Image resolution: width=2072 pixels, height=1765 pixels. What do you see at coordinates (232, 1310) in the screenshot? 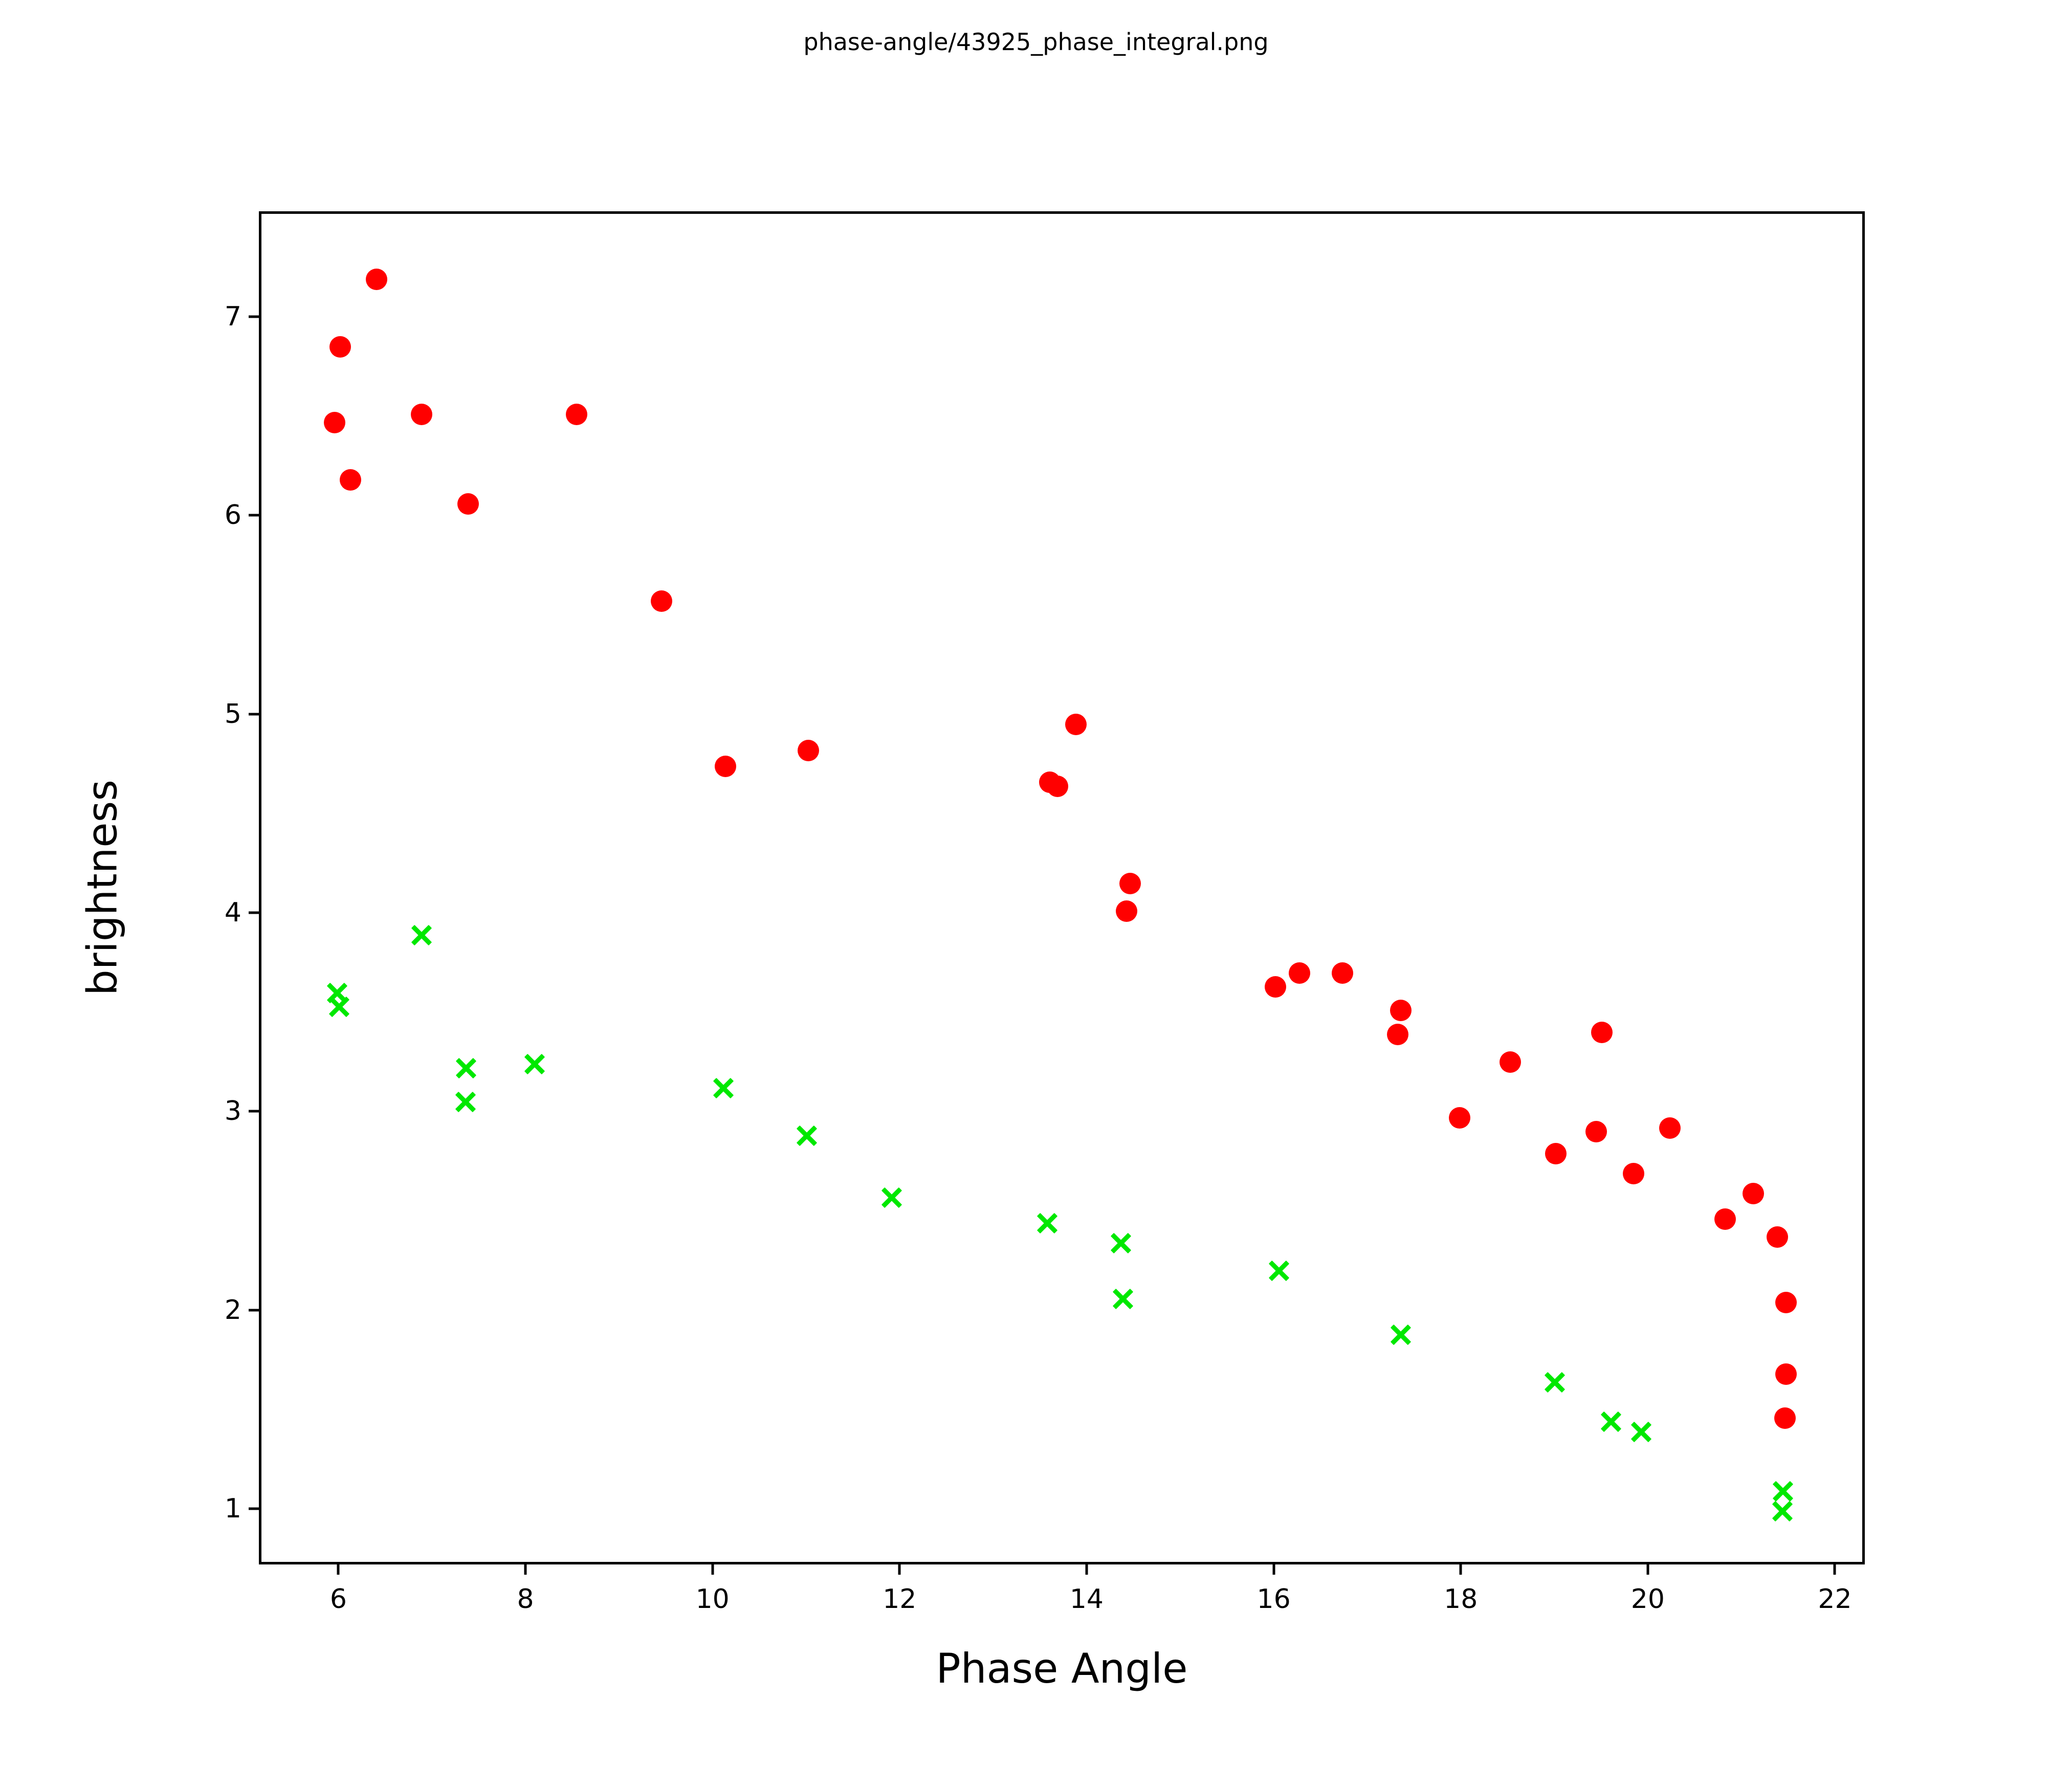
I see `y-tick-label: 2` at bounding box center [232, 1310].